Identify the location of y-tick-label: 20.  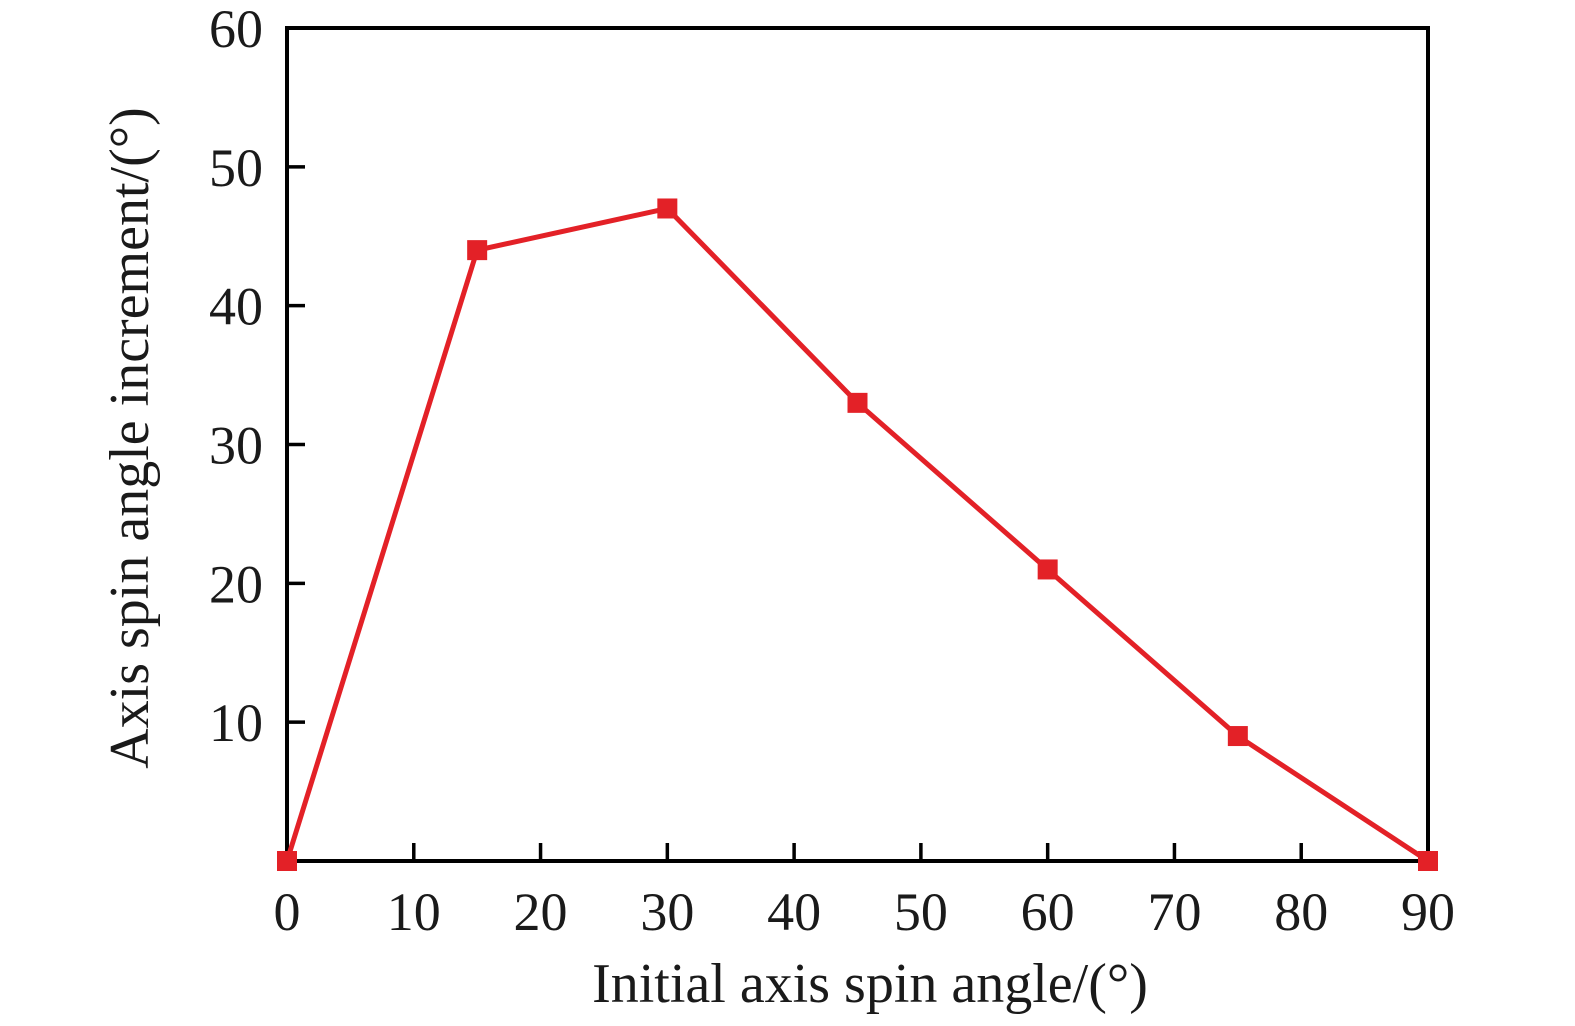
(236, 584).